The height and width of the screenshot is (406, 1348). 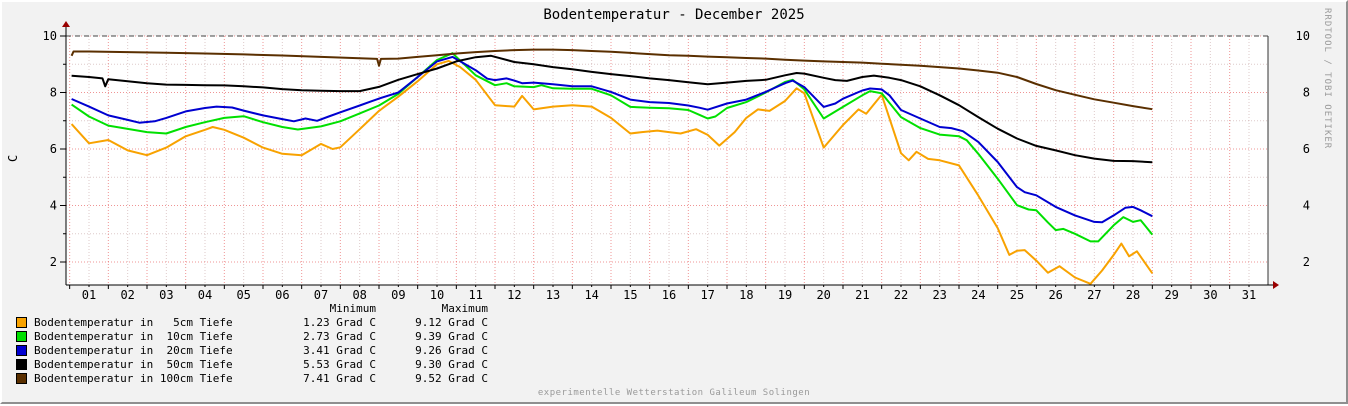 What do you see at coordinates (451, 378) in the screenshot?
I see `series-max-value: 9.52 Grad C` at bounding box center [451, 378].